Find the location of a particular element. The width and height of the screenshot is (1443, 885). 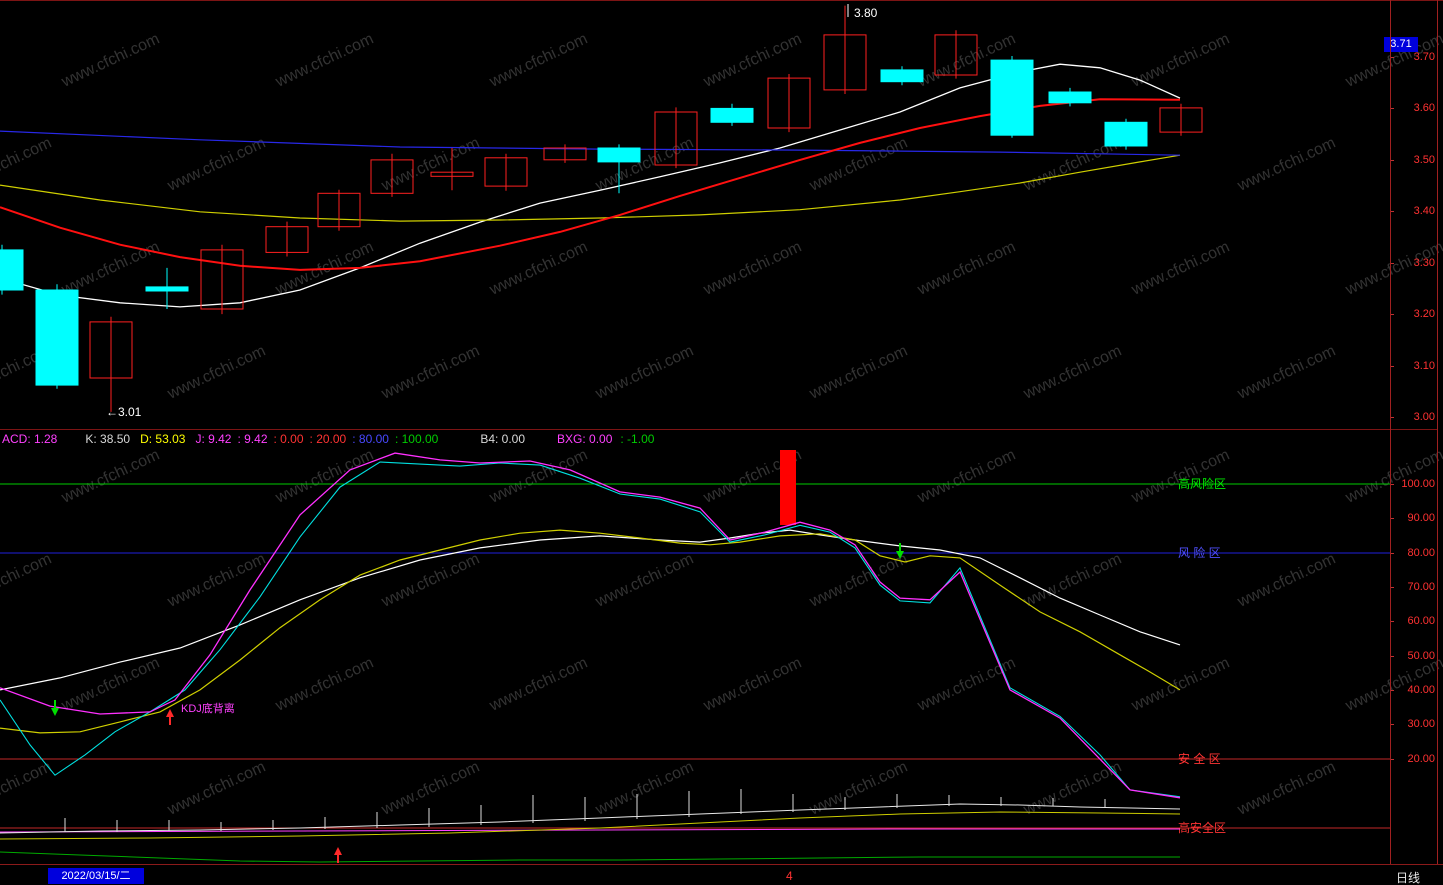

panel-divider is located at coordinates (718, 429).